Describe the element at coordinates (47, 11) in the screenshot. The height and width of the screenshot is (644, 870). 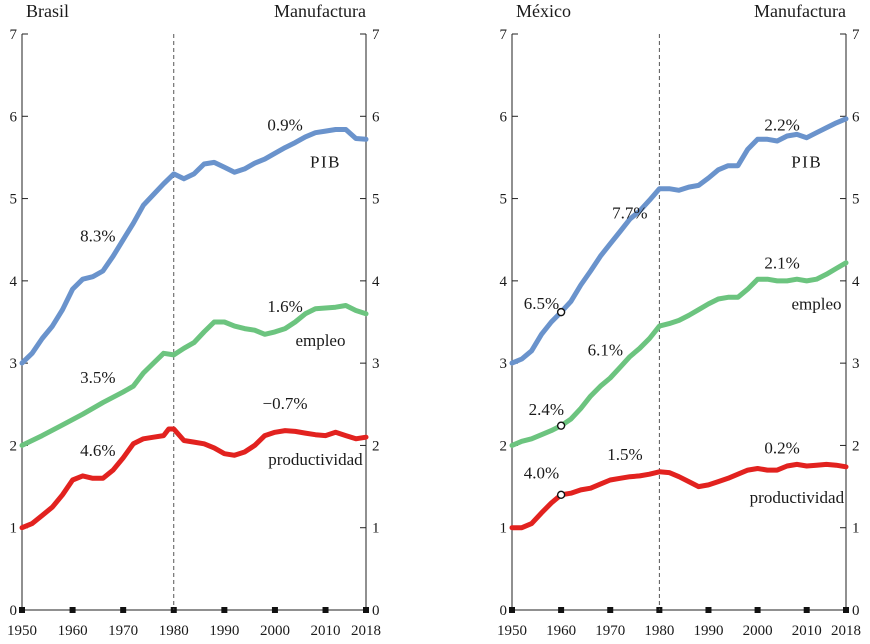
I see `country-title: Brasil` at that location.